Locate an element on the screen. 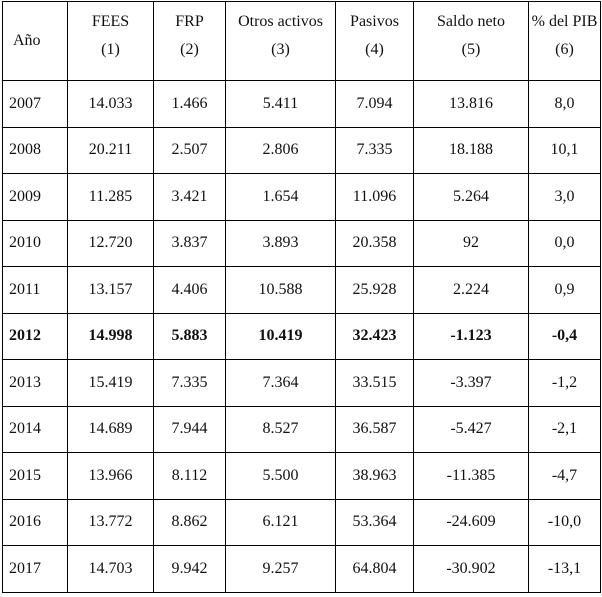  column-header: Saldo neto (5) is located at coordinates (471, 41).